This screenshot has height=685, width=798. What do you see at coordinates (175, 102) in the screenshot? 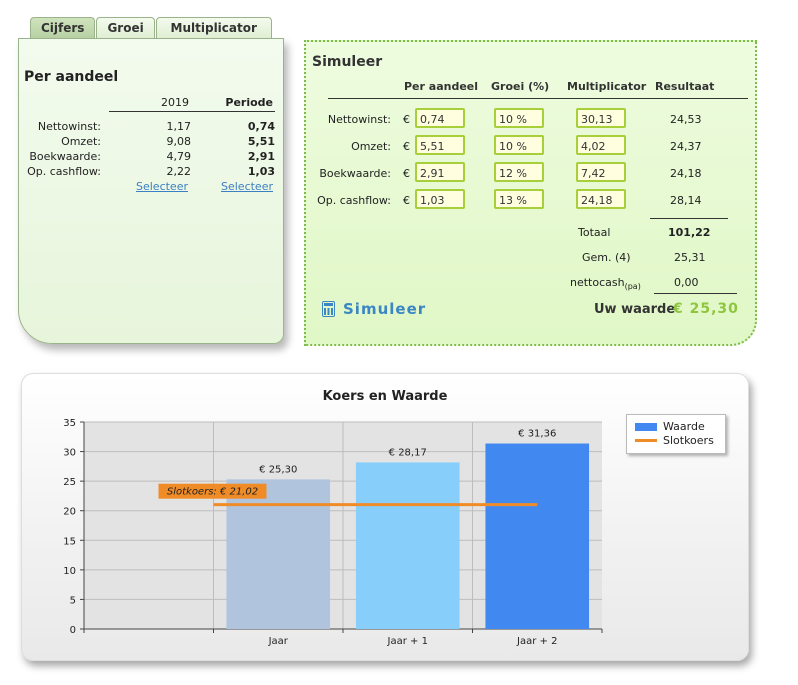
I see `col-2019-header: 2019` at bounding box center [175, 102].